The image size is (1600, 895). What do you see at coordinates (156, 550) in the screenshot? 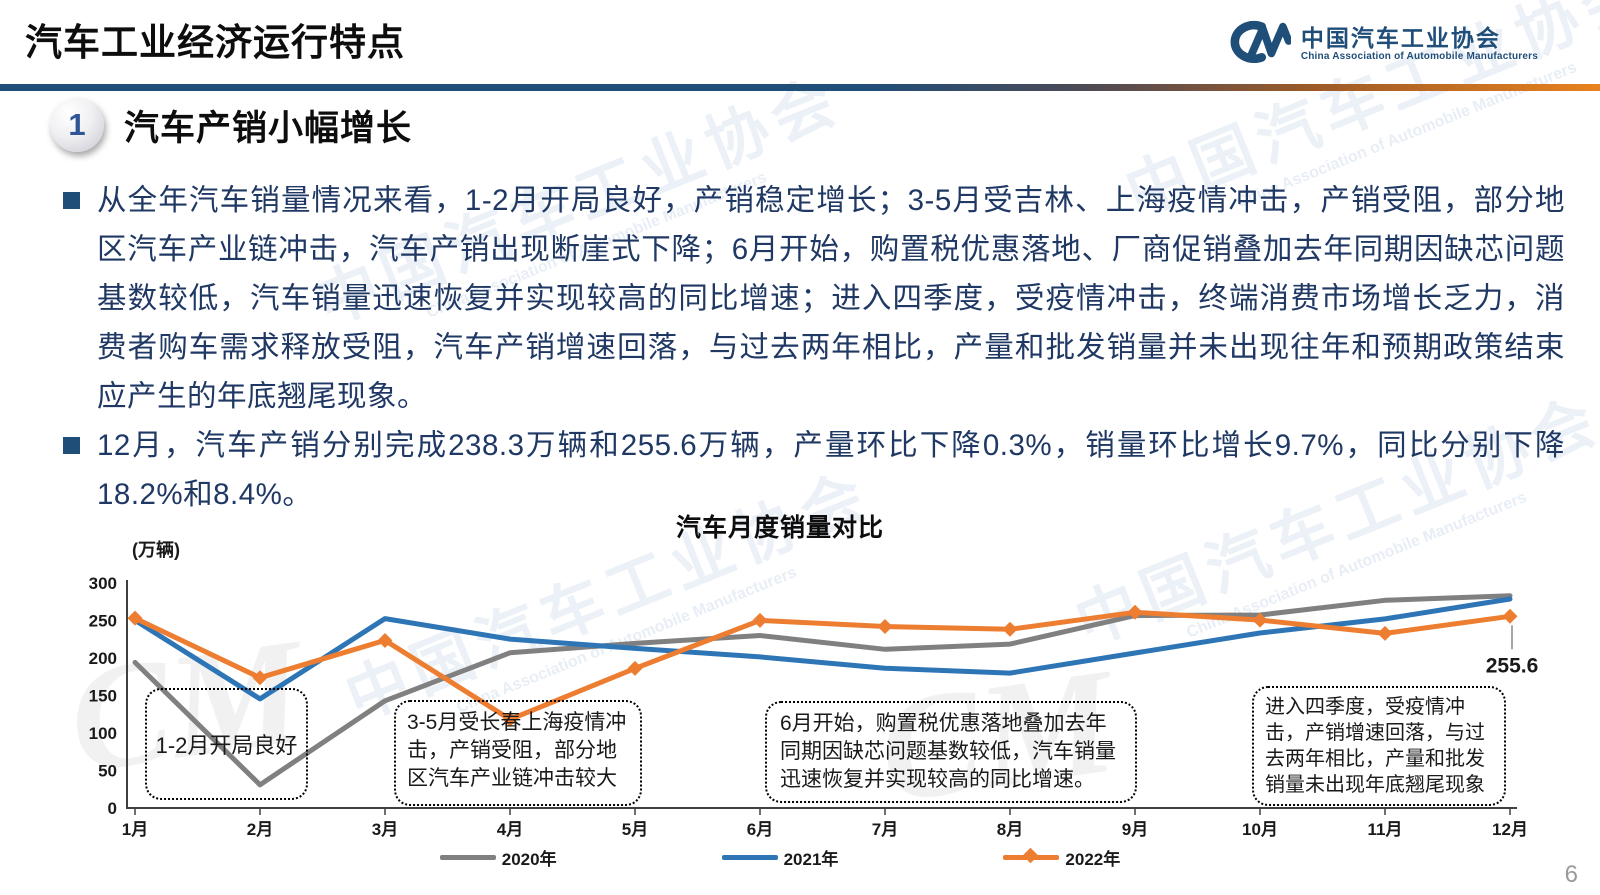
I see `chart-unit-label: (万辆)` at bounding box center [156, 550].